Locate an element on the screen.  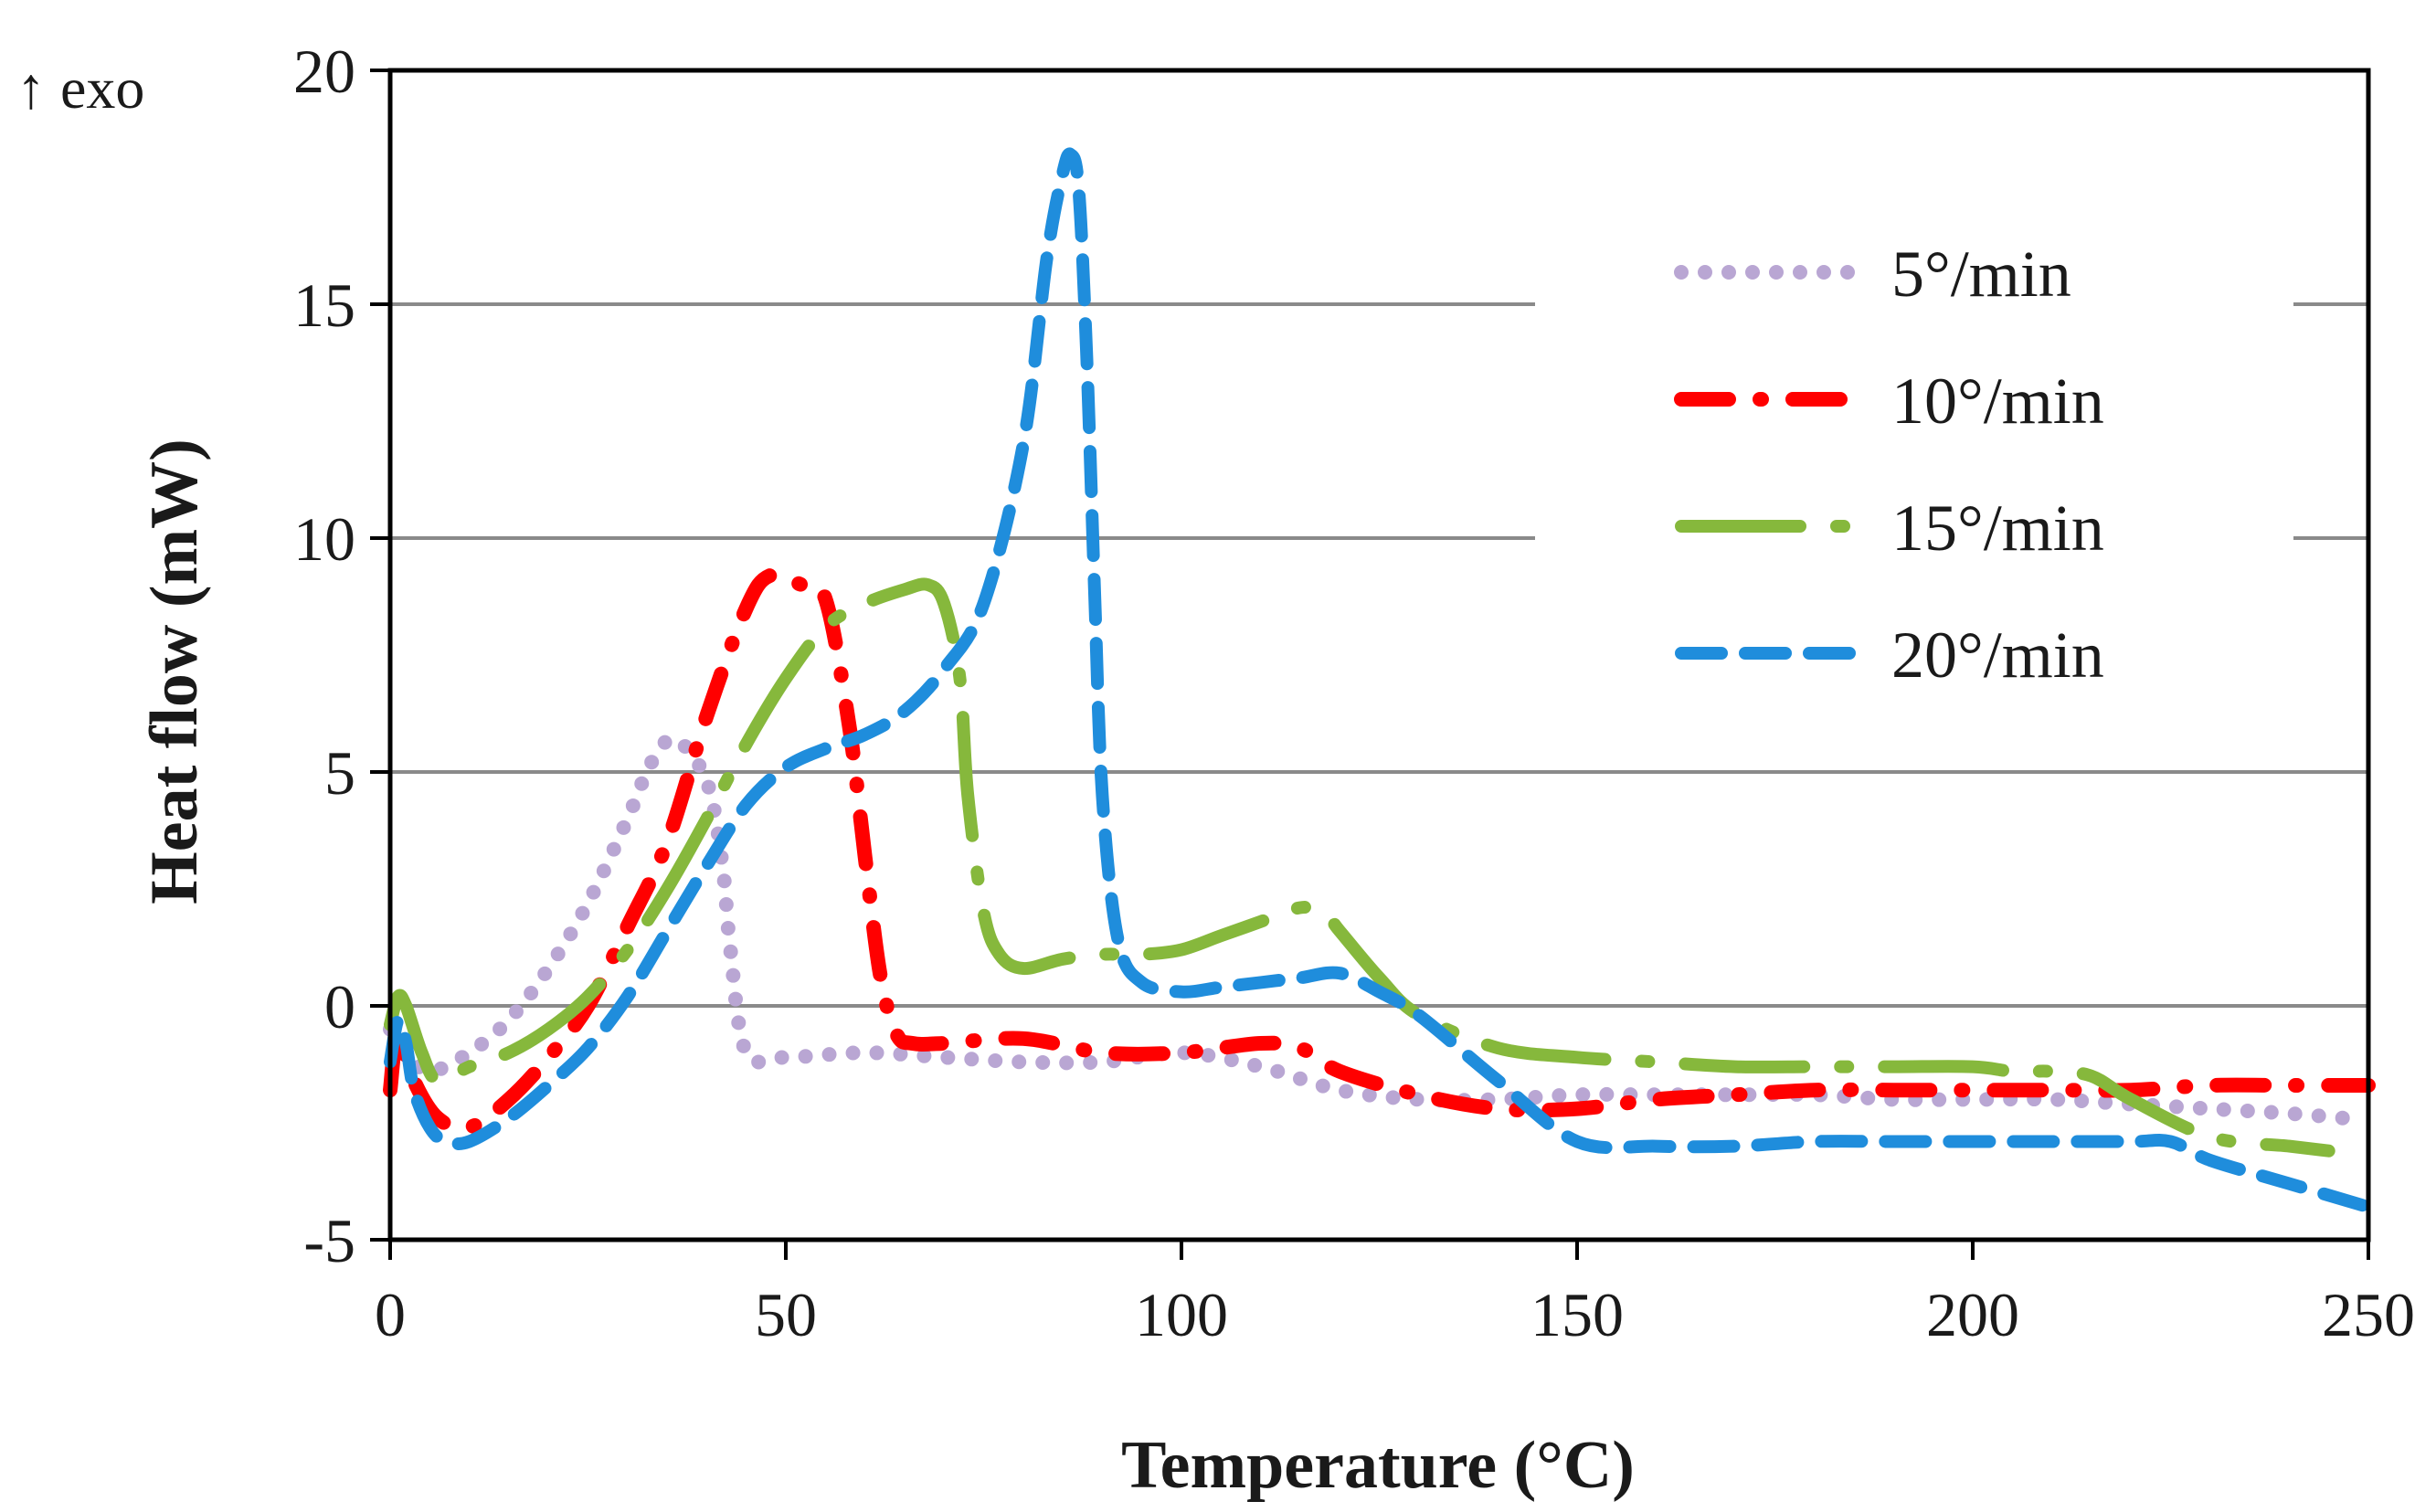
x-tick-label: 200 is located at coordinates (1972, 1314).